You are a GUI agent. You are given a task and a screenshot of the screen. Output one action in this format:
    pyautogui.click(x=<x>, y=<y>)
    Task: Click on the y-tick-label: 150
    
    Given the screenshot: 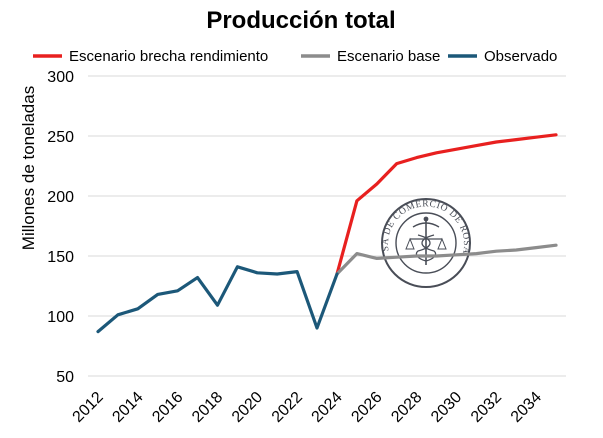 What is the action you would take?
    pyautogui.click(x=60, y=257)
    